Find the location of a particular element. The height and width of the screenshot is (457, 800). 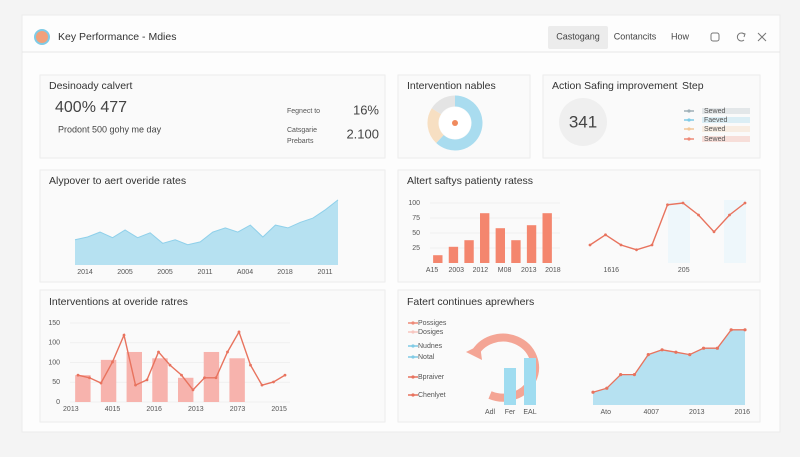

x-tick-label: Fer is located at coordinates (510, 412).